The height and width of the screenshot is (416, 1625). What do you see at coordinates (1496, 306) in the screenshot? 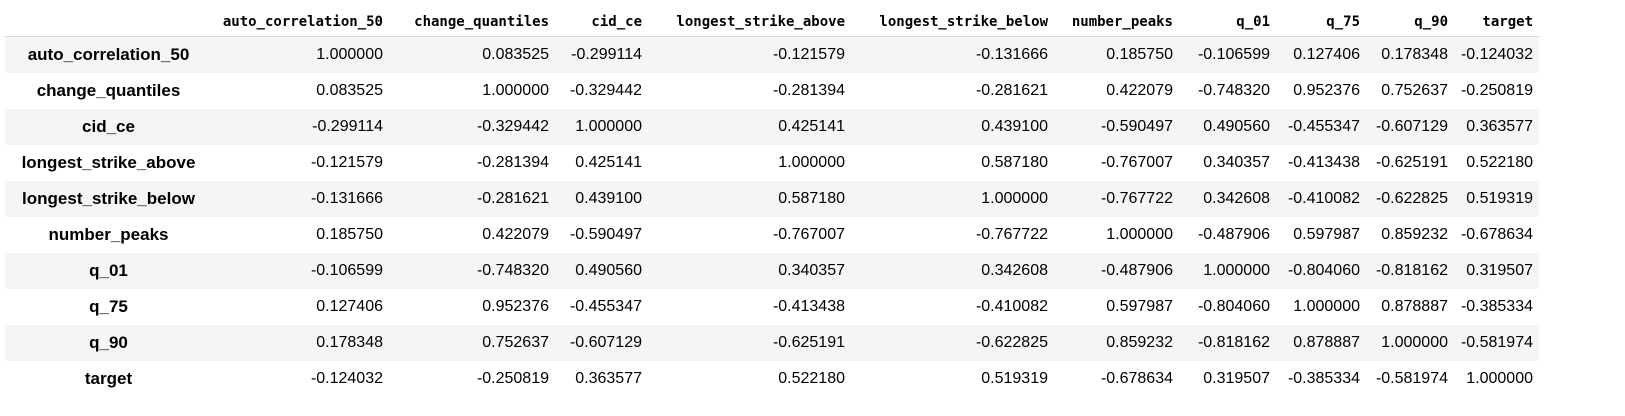
I see `table-cell: -0.385334` at bounding box center [1496, 306].